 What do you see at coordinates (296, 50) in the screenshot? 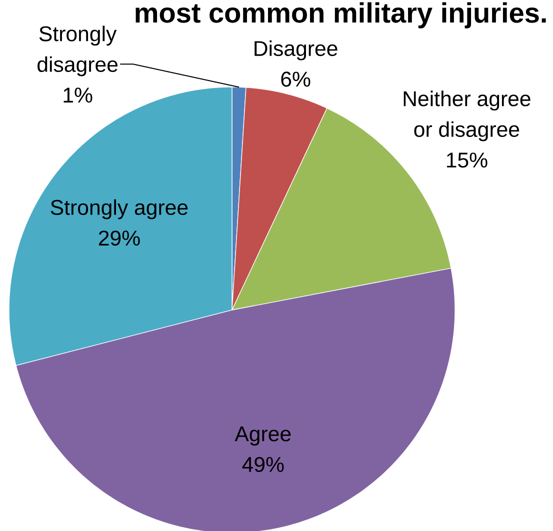
I see `slice-label: Disagree` at bounding box center [296, 50].